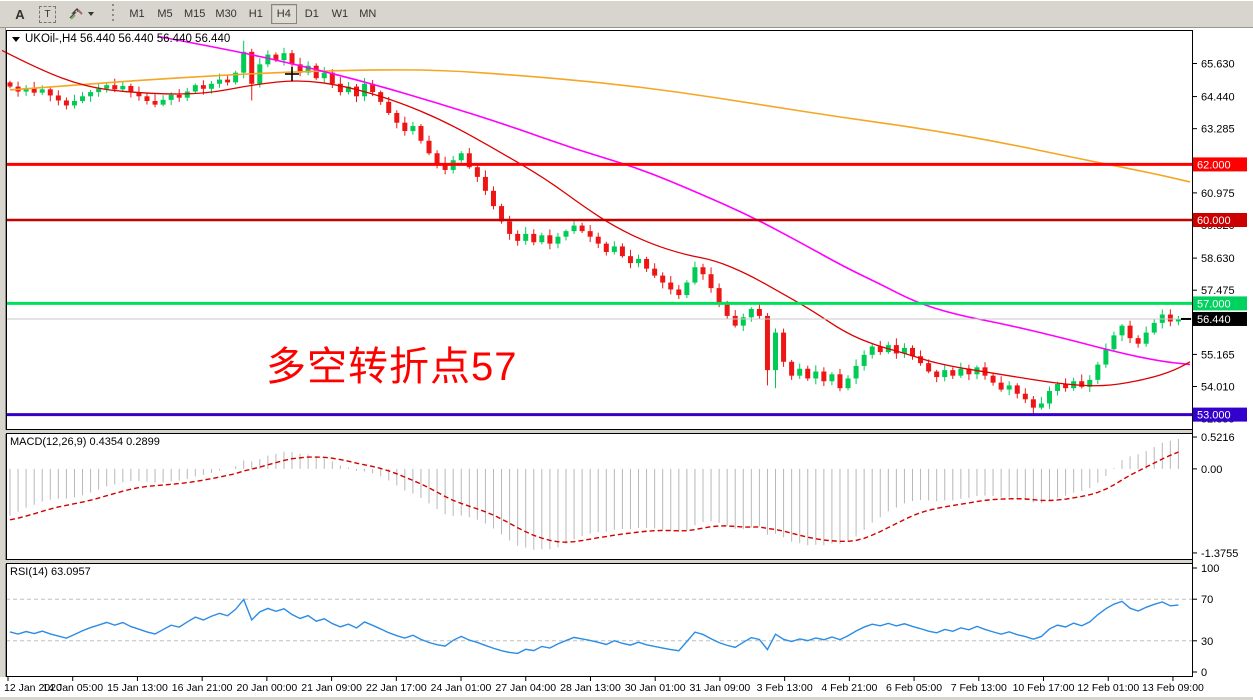 This screenshot has width=1253, height=700. Describe the element at coordinates (137, 14) in the screenshot. I see `timeframe-button-m1: M1` at that location.